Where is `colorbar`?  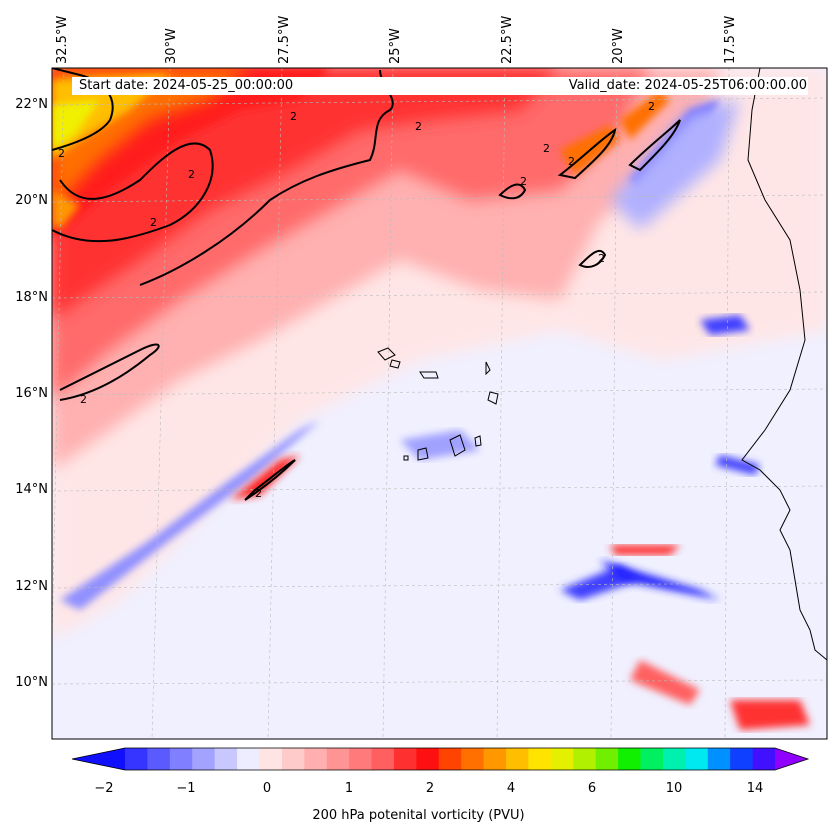
colorbar is located at coordinates (440, 759).